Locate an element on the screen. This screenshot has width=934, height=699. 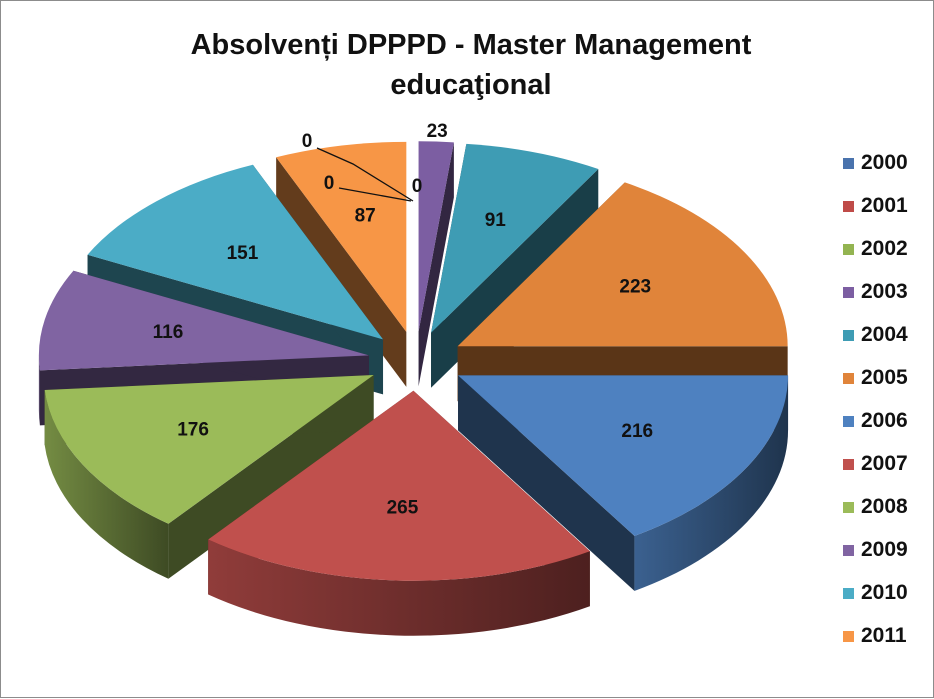
pie-slice-2003 is located at coordinates (436, 264).